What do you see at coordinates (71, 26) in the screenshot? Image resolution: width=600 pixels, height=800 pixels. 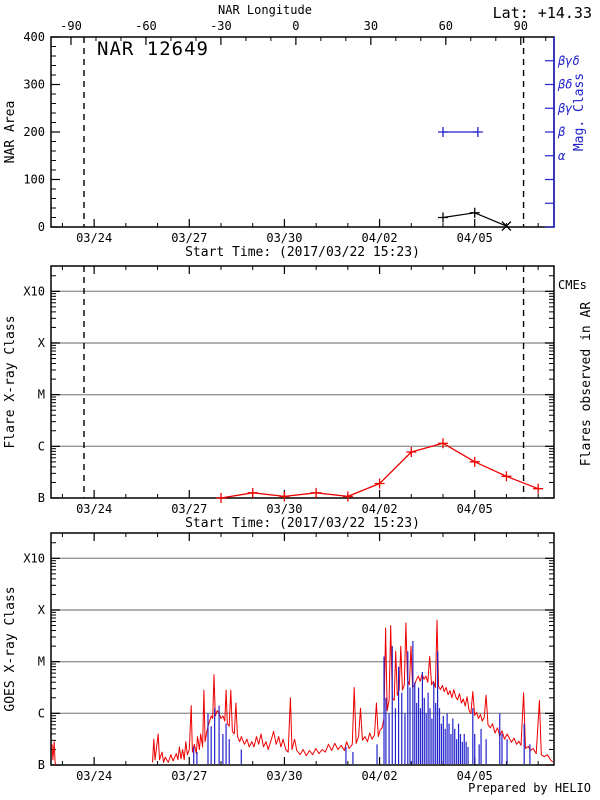 I see `longitude-tick-label: -90` at bounding box center [71, 26].